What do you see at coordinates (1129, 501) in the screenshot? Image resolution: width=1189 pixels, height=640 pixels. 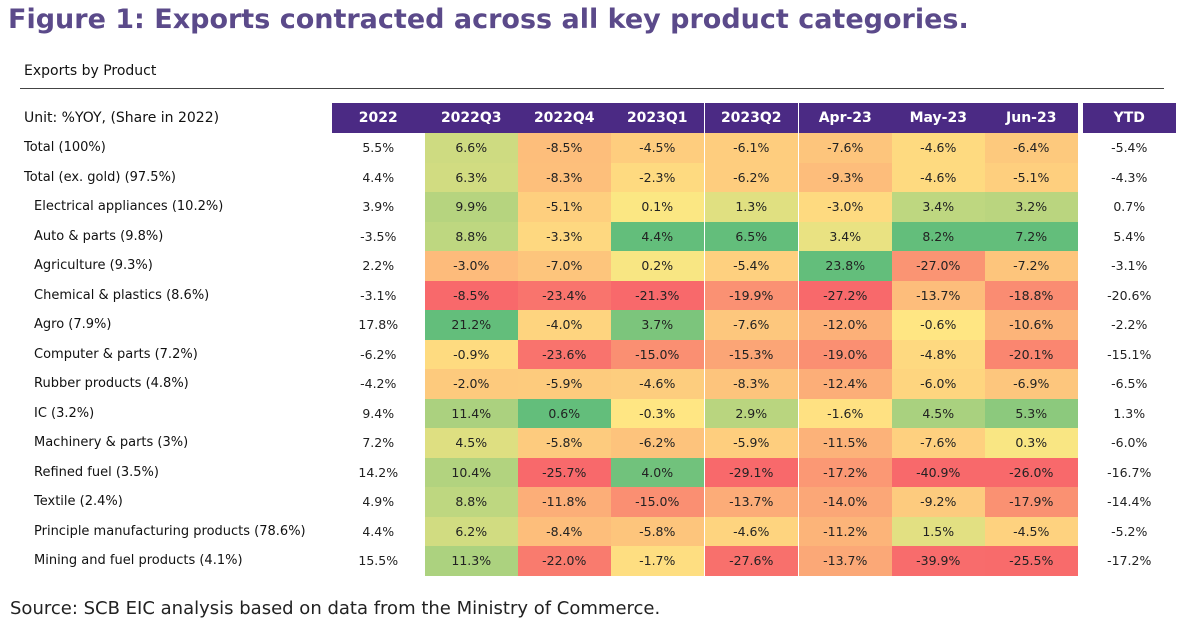 I see `table-cell: -14.4%` at bounding box center [1129, 501].